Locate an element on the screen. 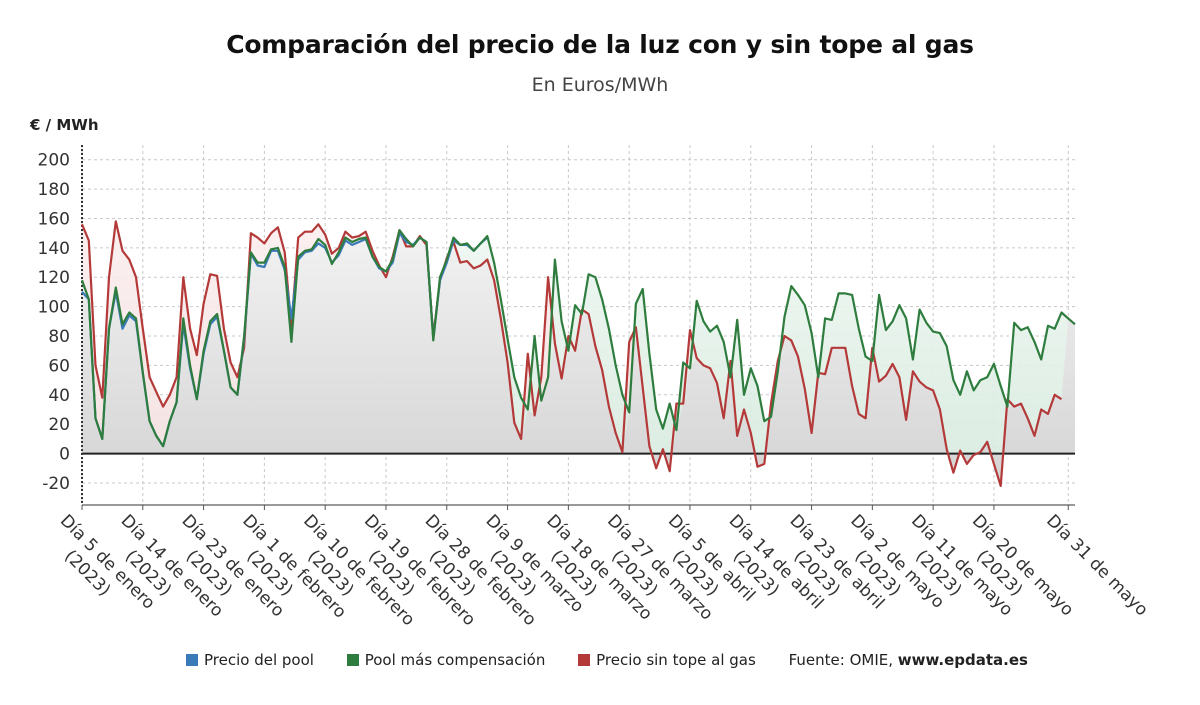 This screenshot has height=705, width=1200. source-link: www.epdata.es is located at coordinates (962, 659).